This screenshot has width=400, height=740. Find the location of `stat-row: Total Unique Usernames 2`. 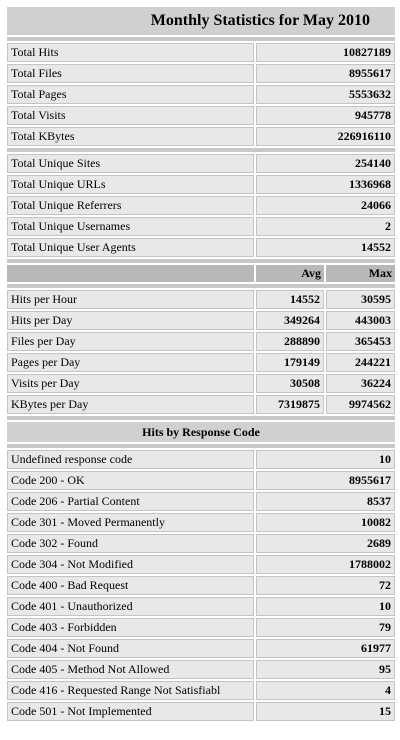

stat-row: Total Unique Usernames 2 is located at coordinates (201, 226).